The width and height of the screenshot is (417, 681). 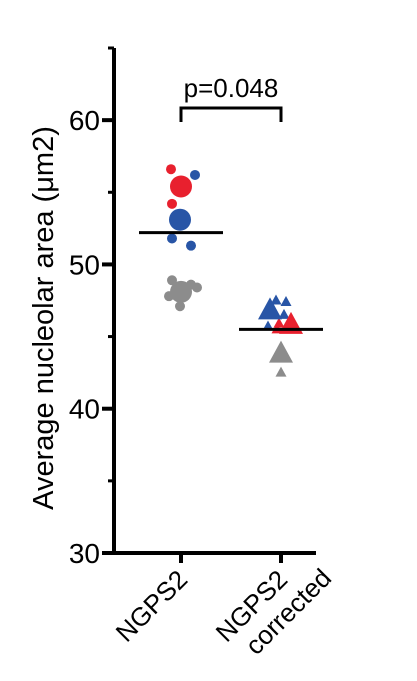 I want to click on mean-lines, so click(x=231, y=281).